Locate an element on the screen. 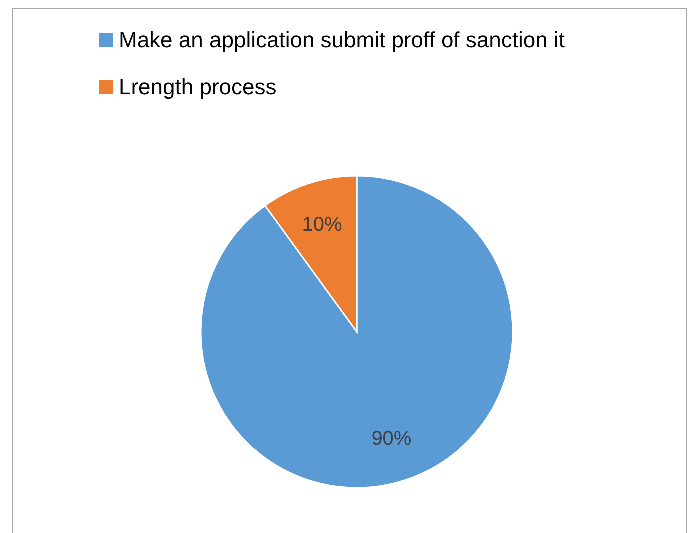  legend-label: Lrength process is located at coordinates (198, 87).